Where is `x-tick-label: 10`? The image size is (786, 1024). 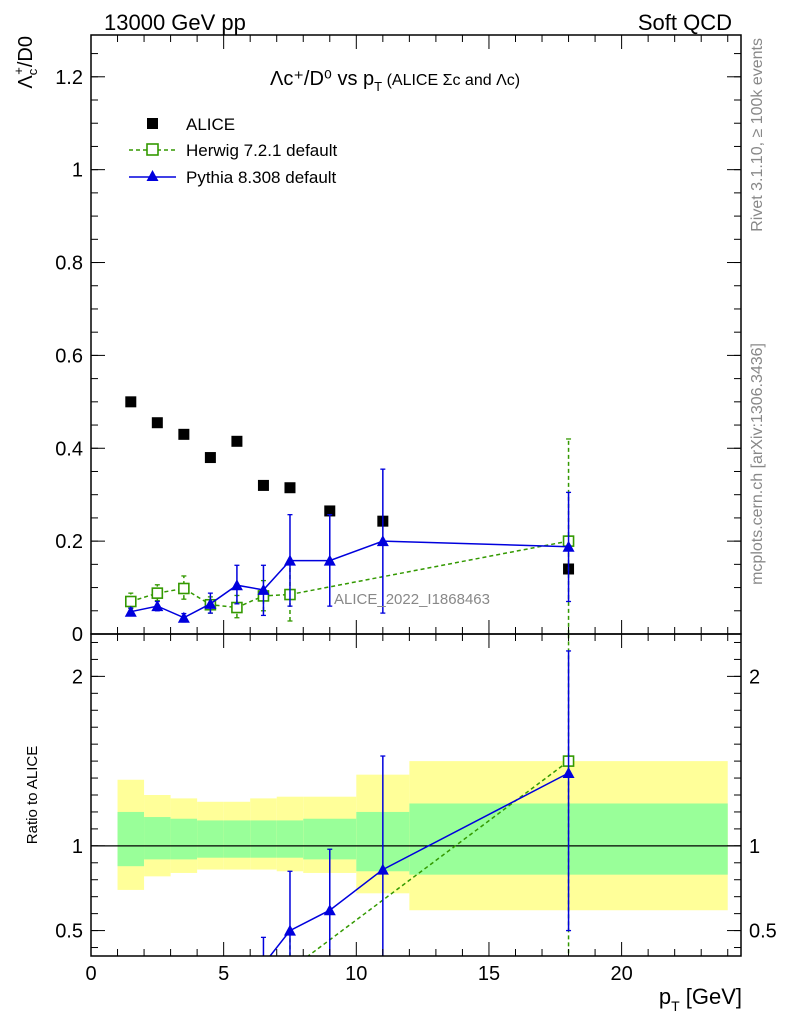
x-tick-label: 10 is located at coordinates (356, 974).